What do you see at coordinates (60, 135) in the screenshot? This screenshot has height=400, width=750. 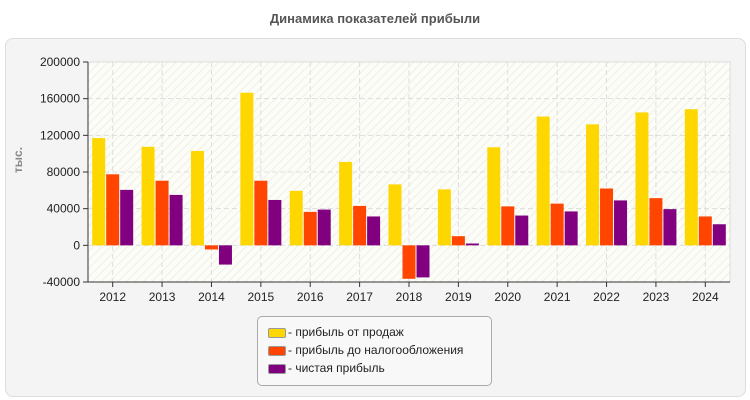 I see `y-tick-label: 120000` at bounding box center [60, 135].